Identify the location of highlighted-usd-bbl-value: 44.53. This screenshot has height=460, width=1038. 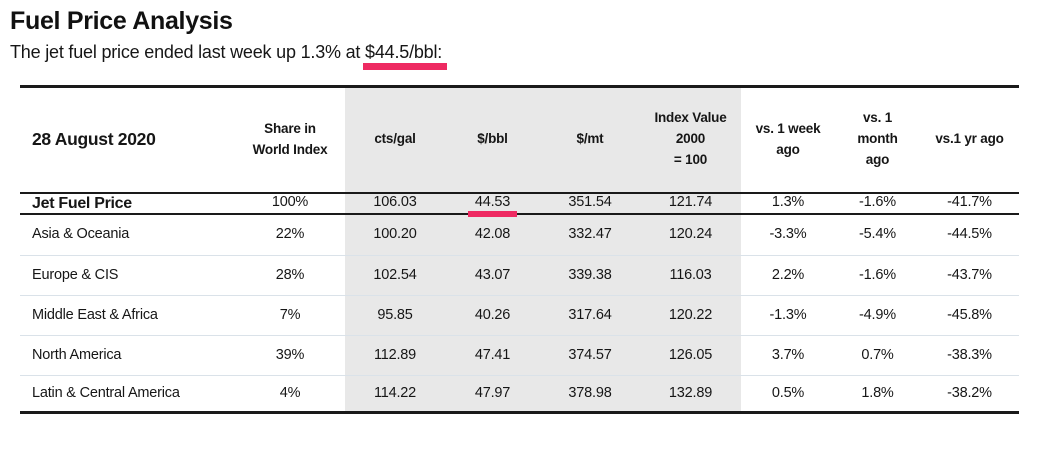
(492, 206).